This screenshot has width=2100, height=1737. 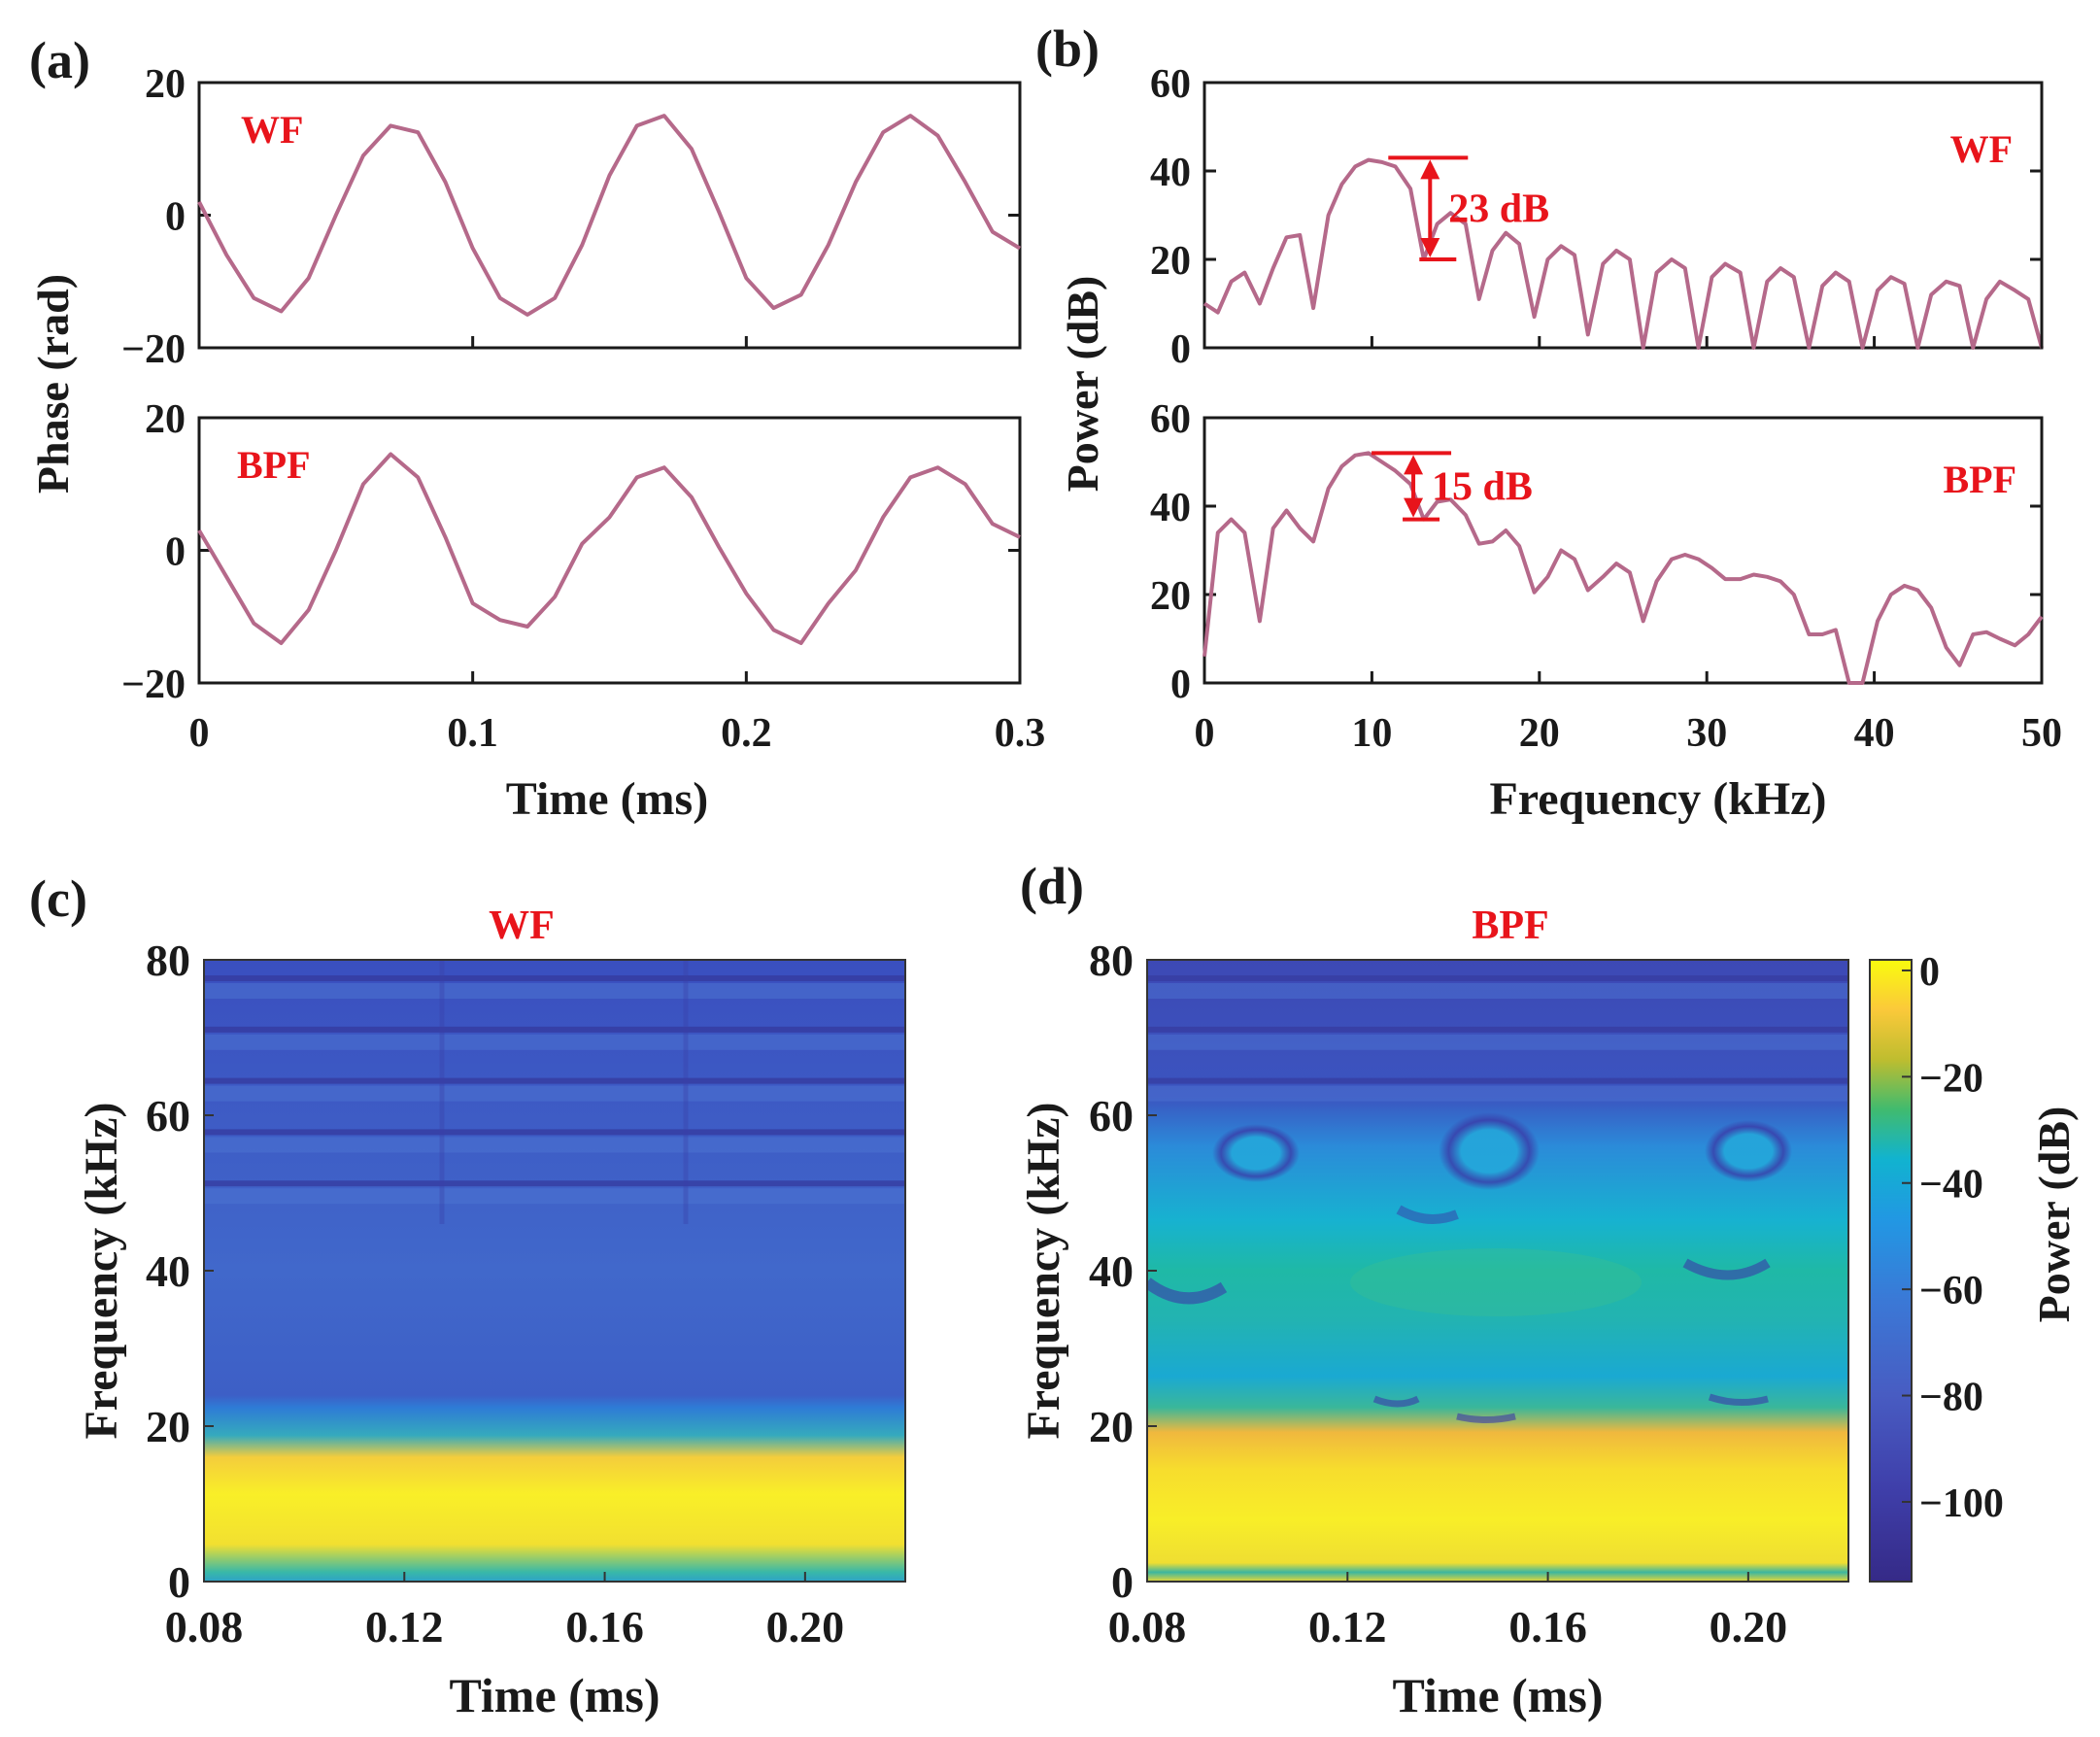 I want to click on subplot-b0-frame, so click(x=1623, y=215).